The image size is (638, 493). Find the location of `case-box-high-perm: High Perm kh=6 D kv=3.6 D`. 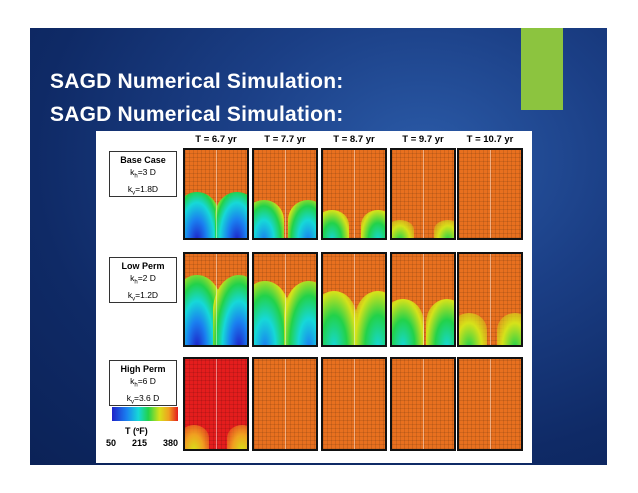

case-box-high-perm: High Perm kh=6 D kv=3.6 D is located at coordinates (143, 383).